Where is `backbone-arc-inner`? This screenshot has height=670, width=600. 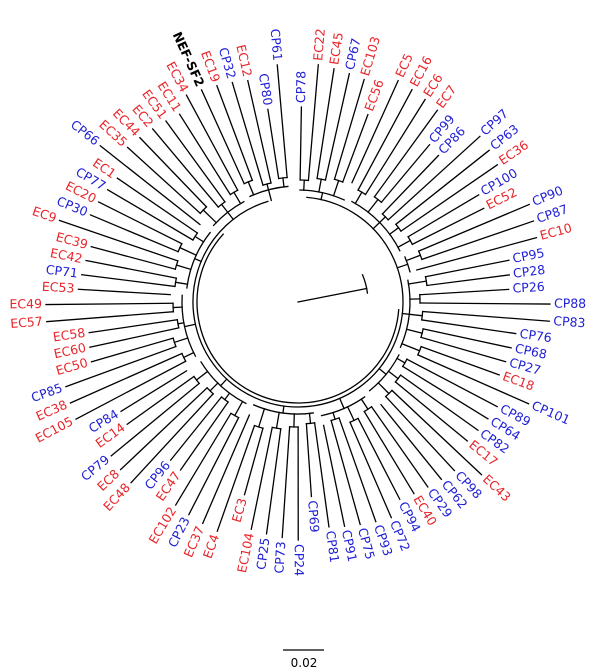
backbone-arc-inner is located at coordinates (298, 318).